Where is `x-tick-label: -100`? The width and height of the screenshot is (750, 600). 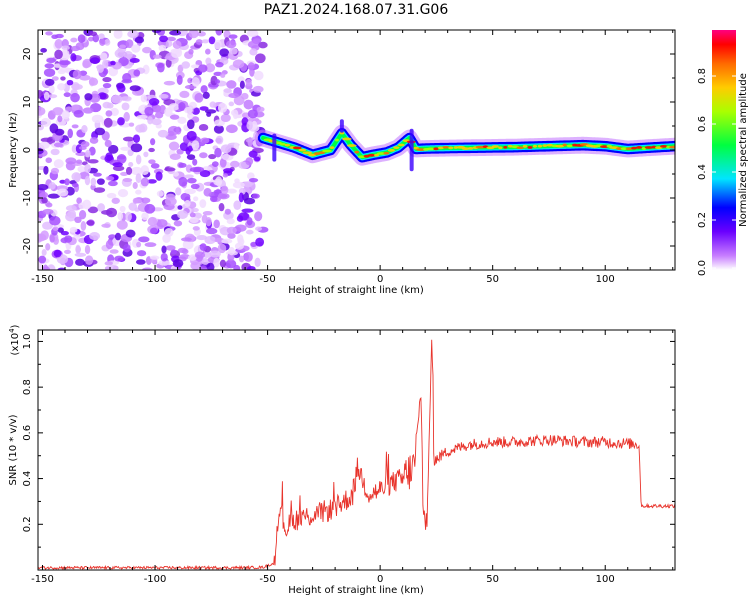 x-tick-label: -100 is located at coordinates (155, 279).